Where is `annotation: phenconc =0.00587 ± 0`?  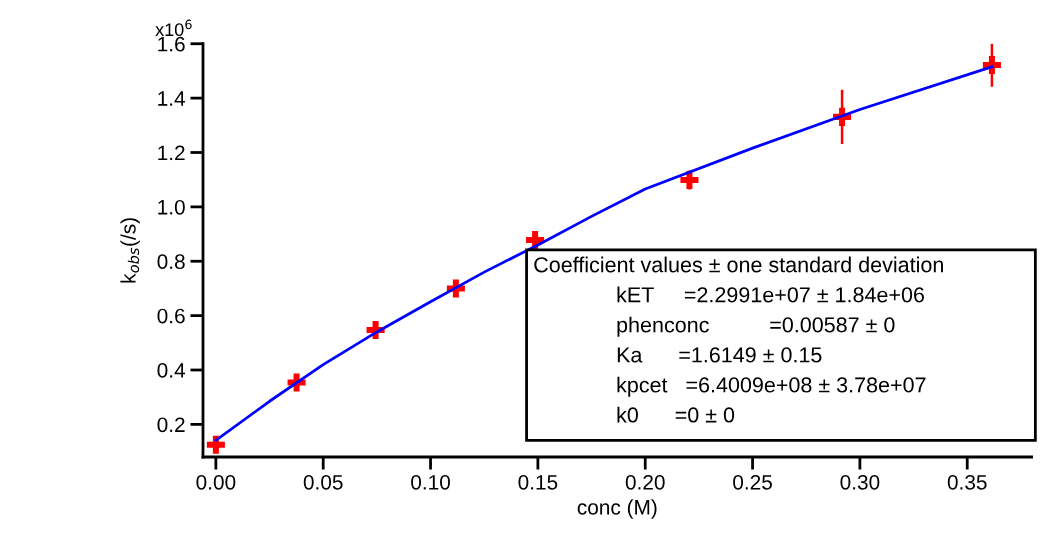
annotation: phenconc =0.00587 ± 0 is located at coordinates (756, 326).